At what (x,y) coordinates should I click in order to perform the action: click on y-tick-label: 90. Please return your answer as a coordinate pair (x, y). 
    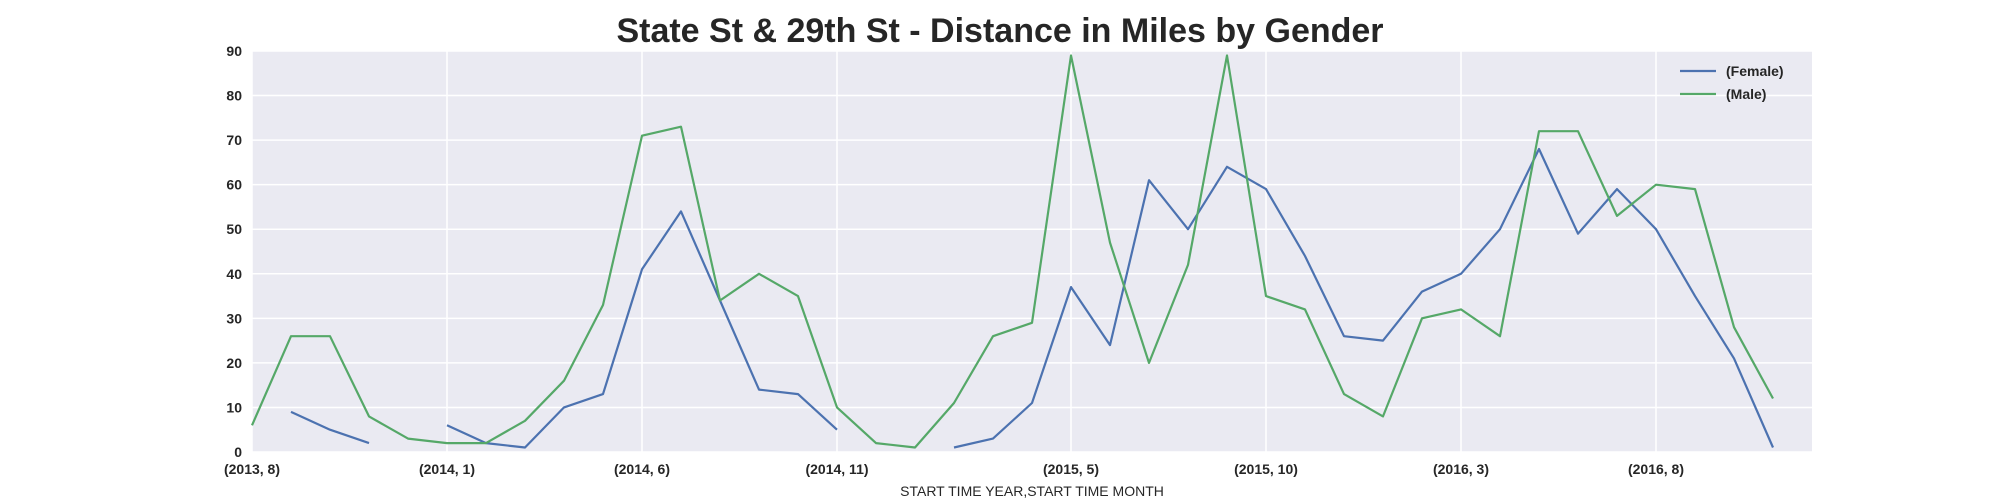
    Looking at the image, I should click on (234, 51).